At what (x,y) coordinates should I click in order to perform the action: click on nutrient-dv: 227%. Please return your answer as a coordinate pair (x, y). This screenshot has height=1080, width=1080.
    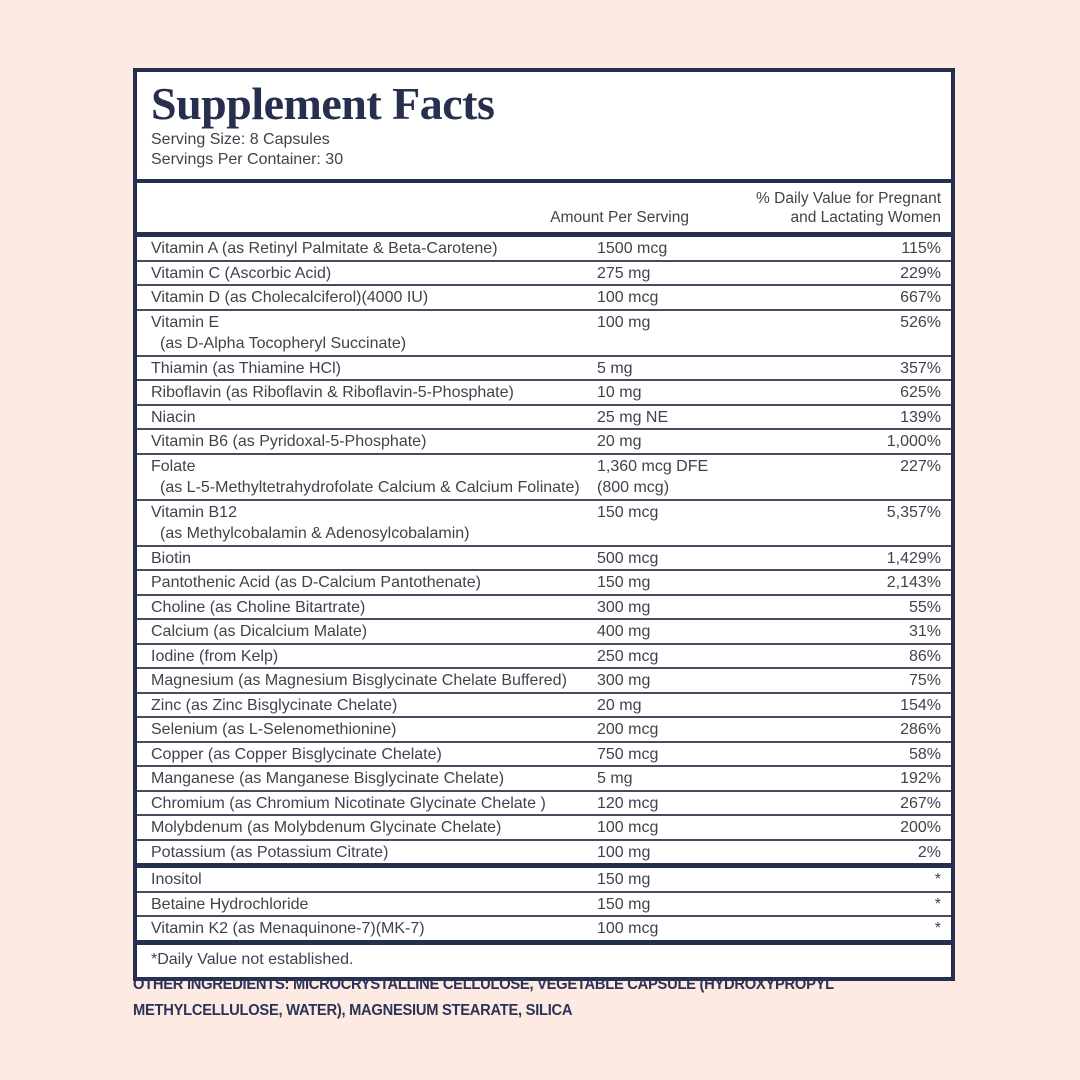
    Looking at the image, I should click on (920, 466).